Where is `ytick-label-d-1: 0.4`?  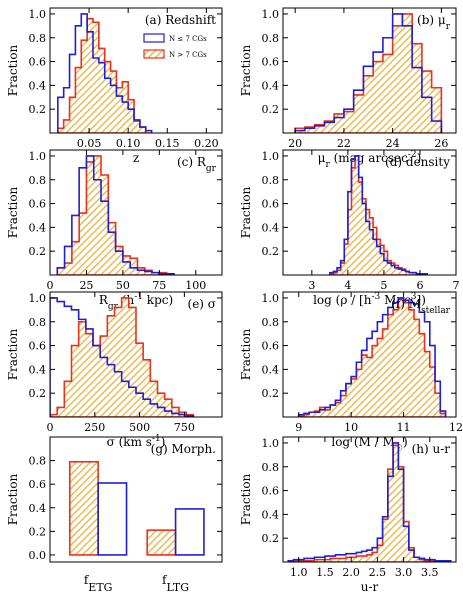 ytick-label-d-1: 0.4 is located at coordinates (271, 227).